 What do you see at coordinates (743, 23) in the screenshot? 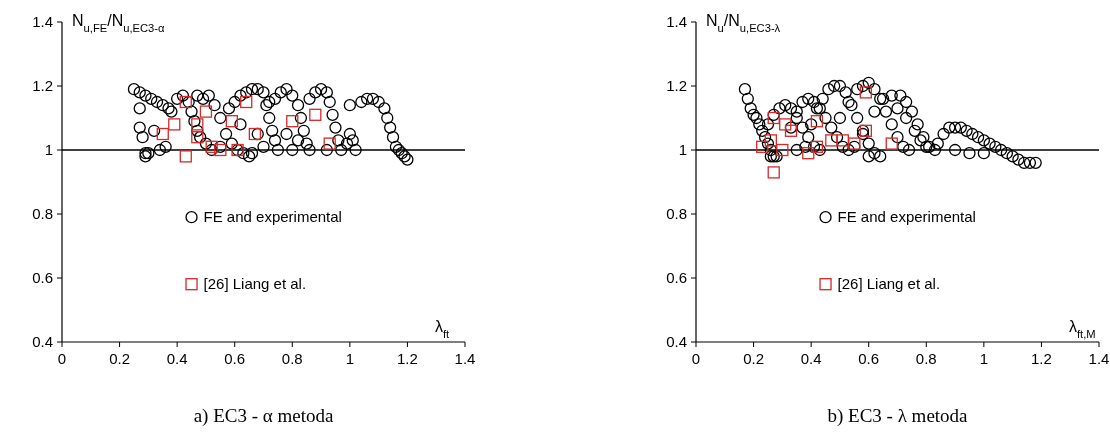
I see `y-axis-title: N$_{u}$/N$_{u,EC3-λ}$` at bounding box center [743, 23].